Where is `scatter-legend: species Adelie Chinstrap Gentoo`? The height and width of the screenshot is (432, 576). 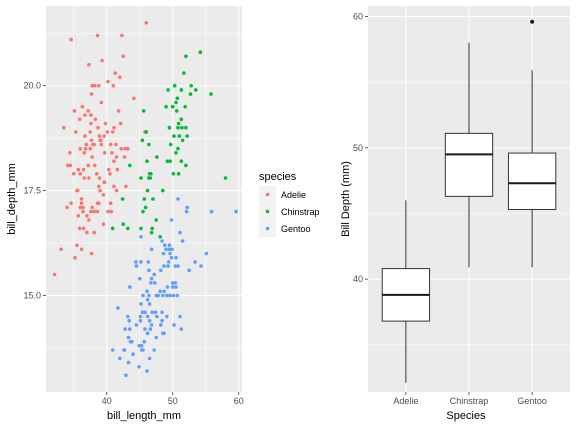
scatter-legend: species Adelie Chinstrap Gentoo is located at coordinates (289, 204).